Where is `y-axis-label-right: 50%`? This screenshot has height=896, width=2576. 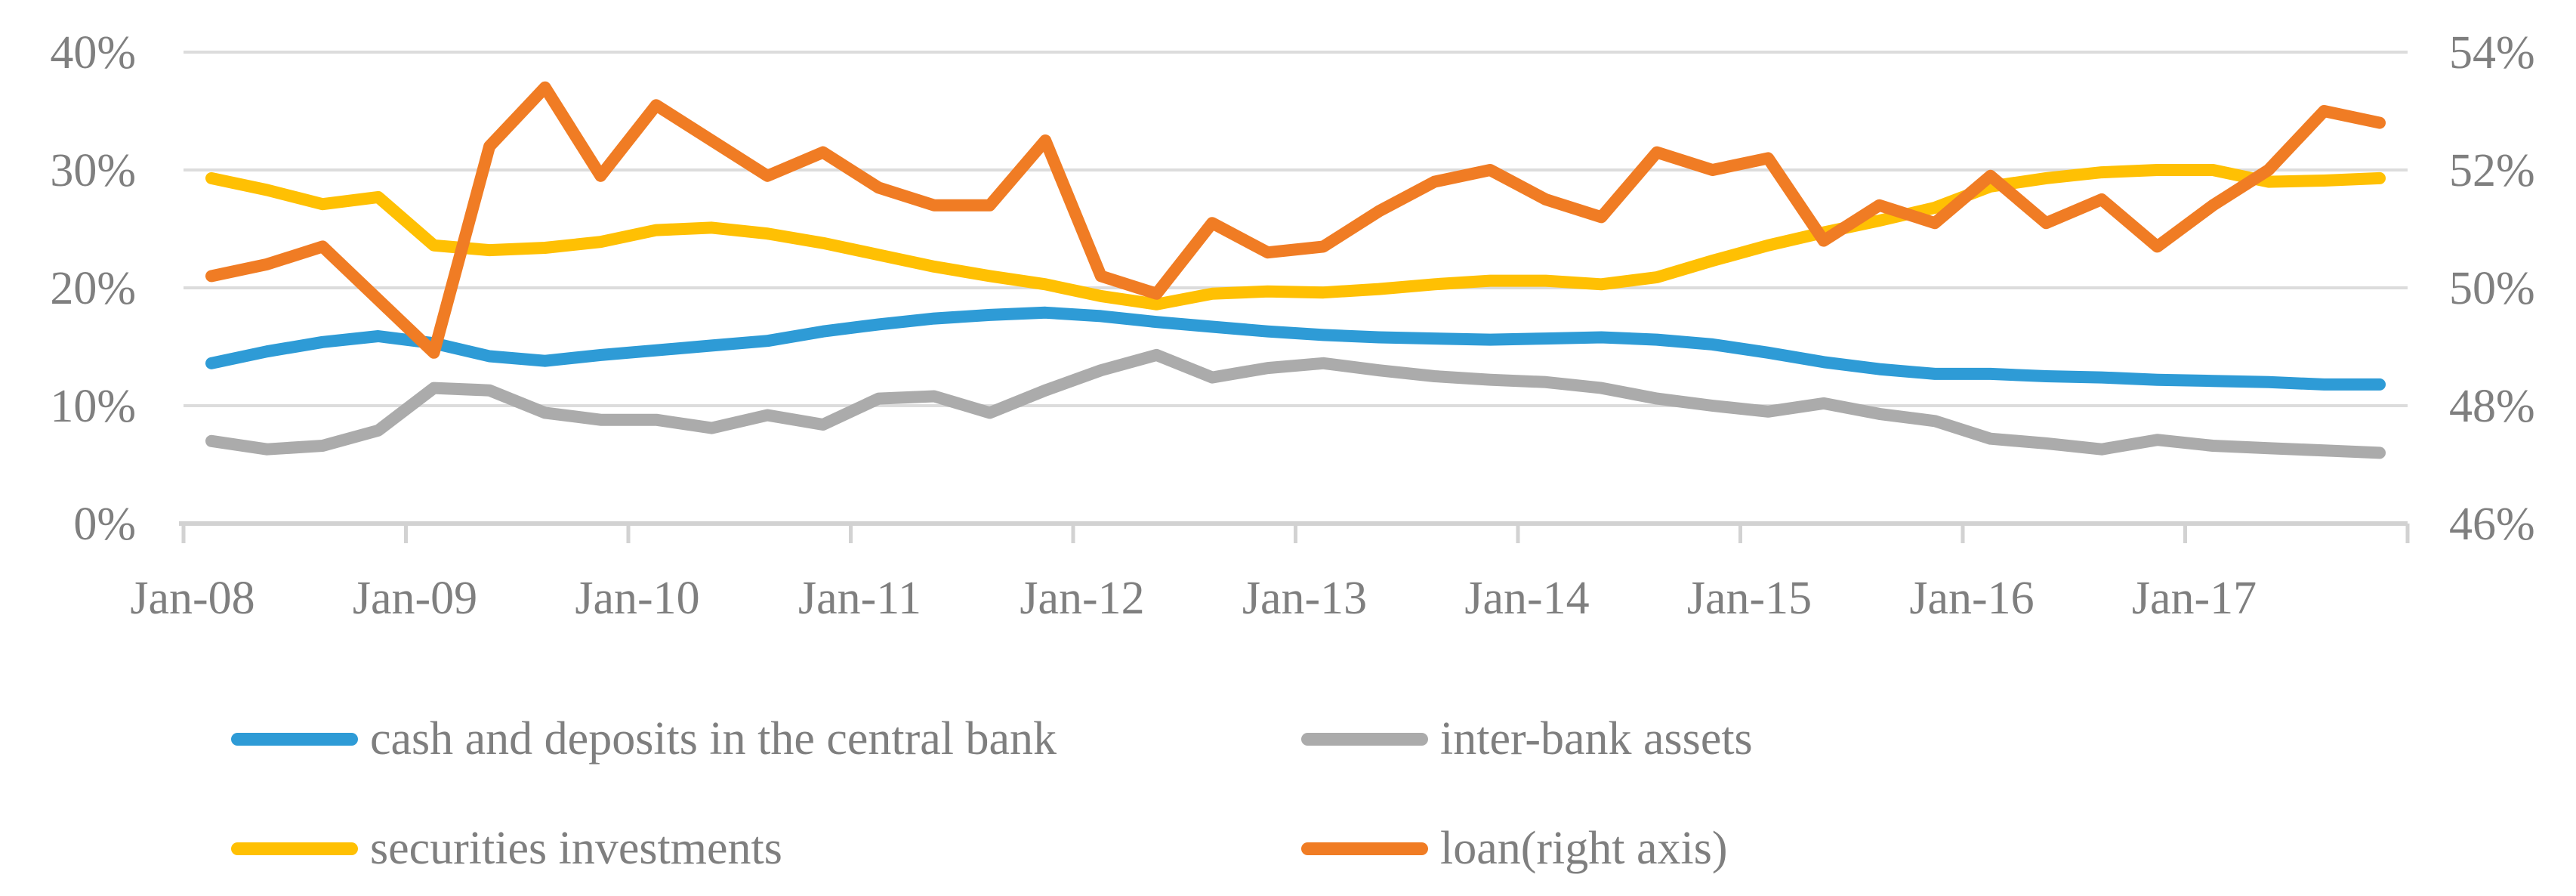 y-axis-label-right: 50% is located at coordinates (2492, 288).